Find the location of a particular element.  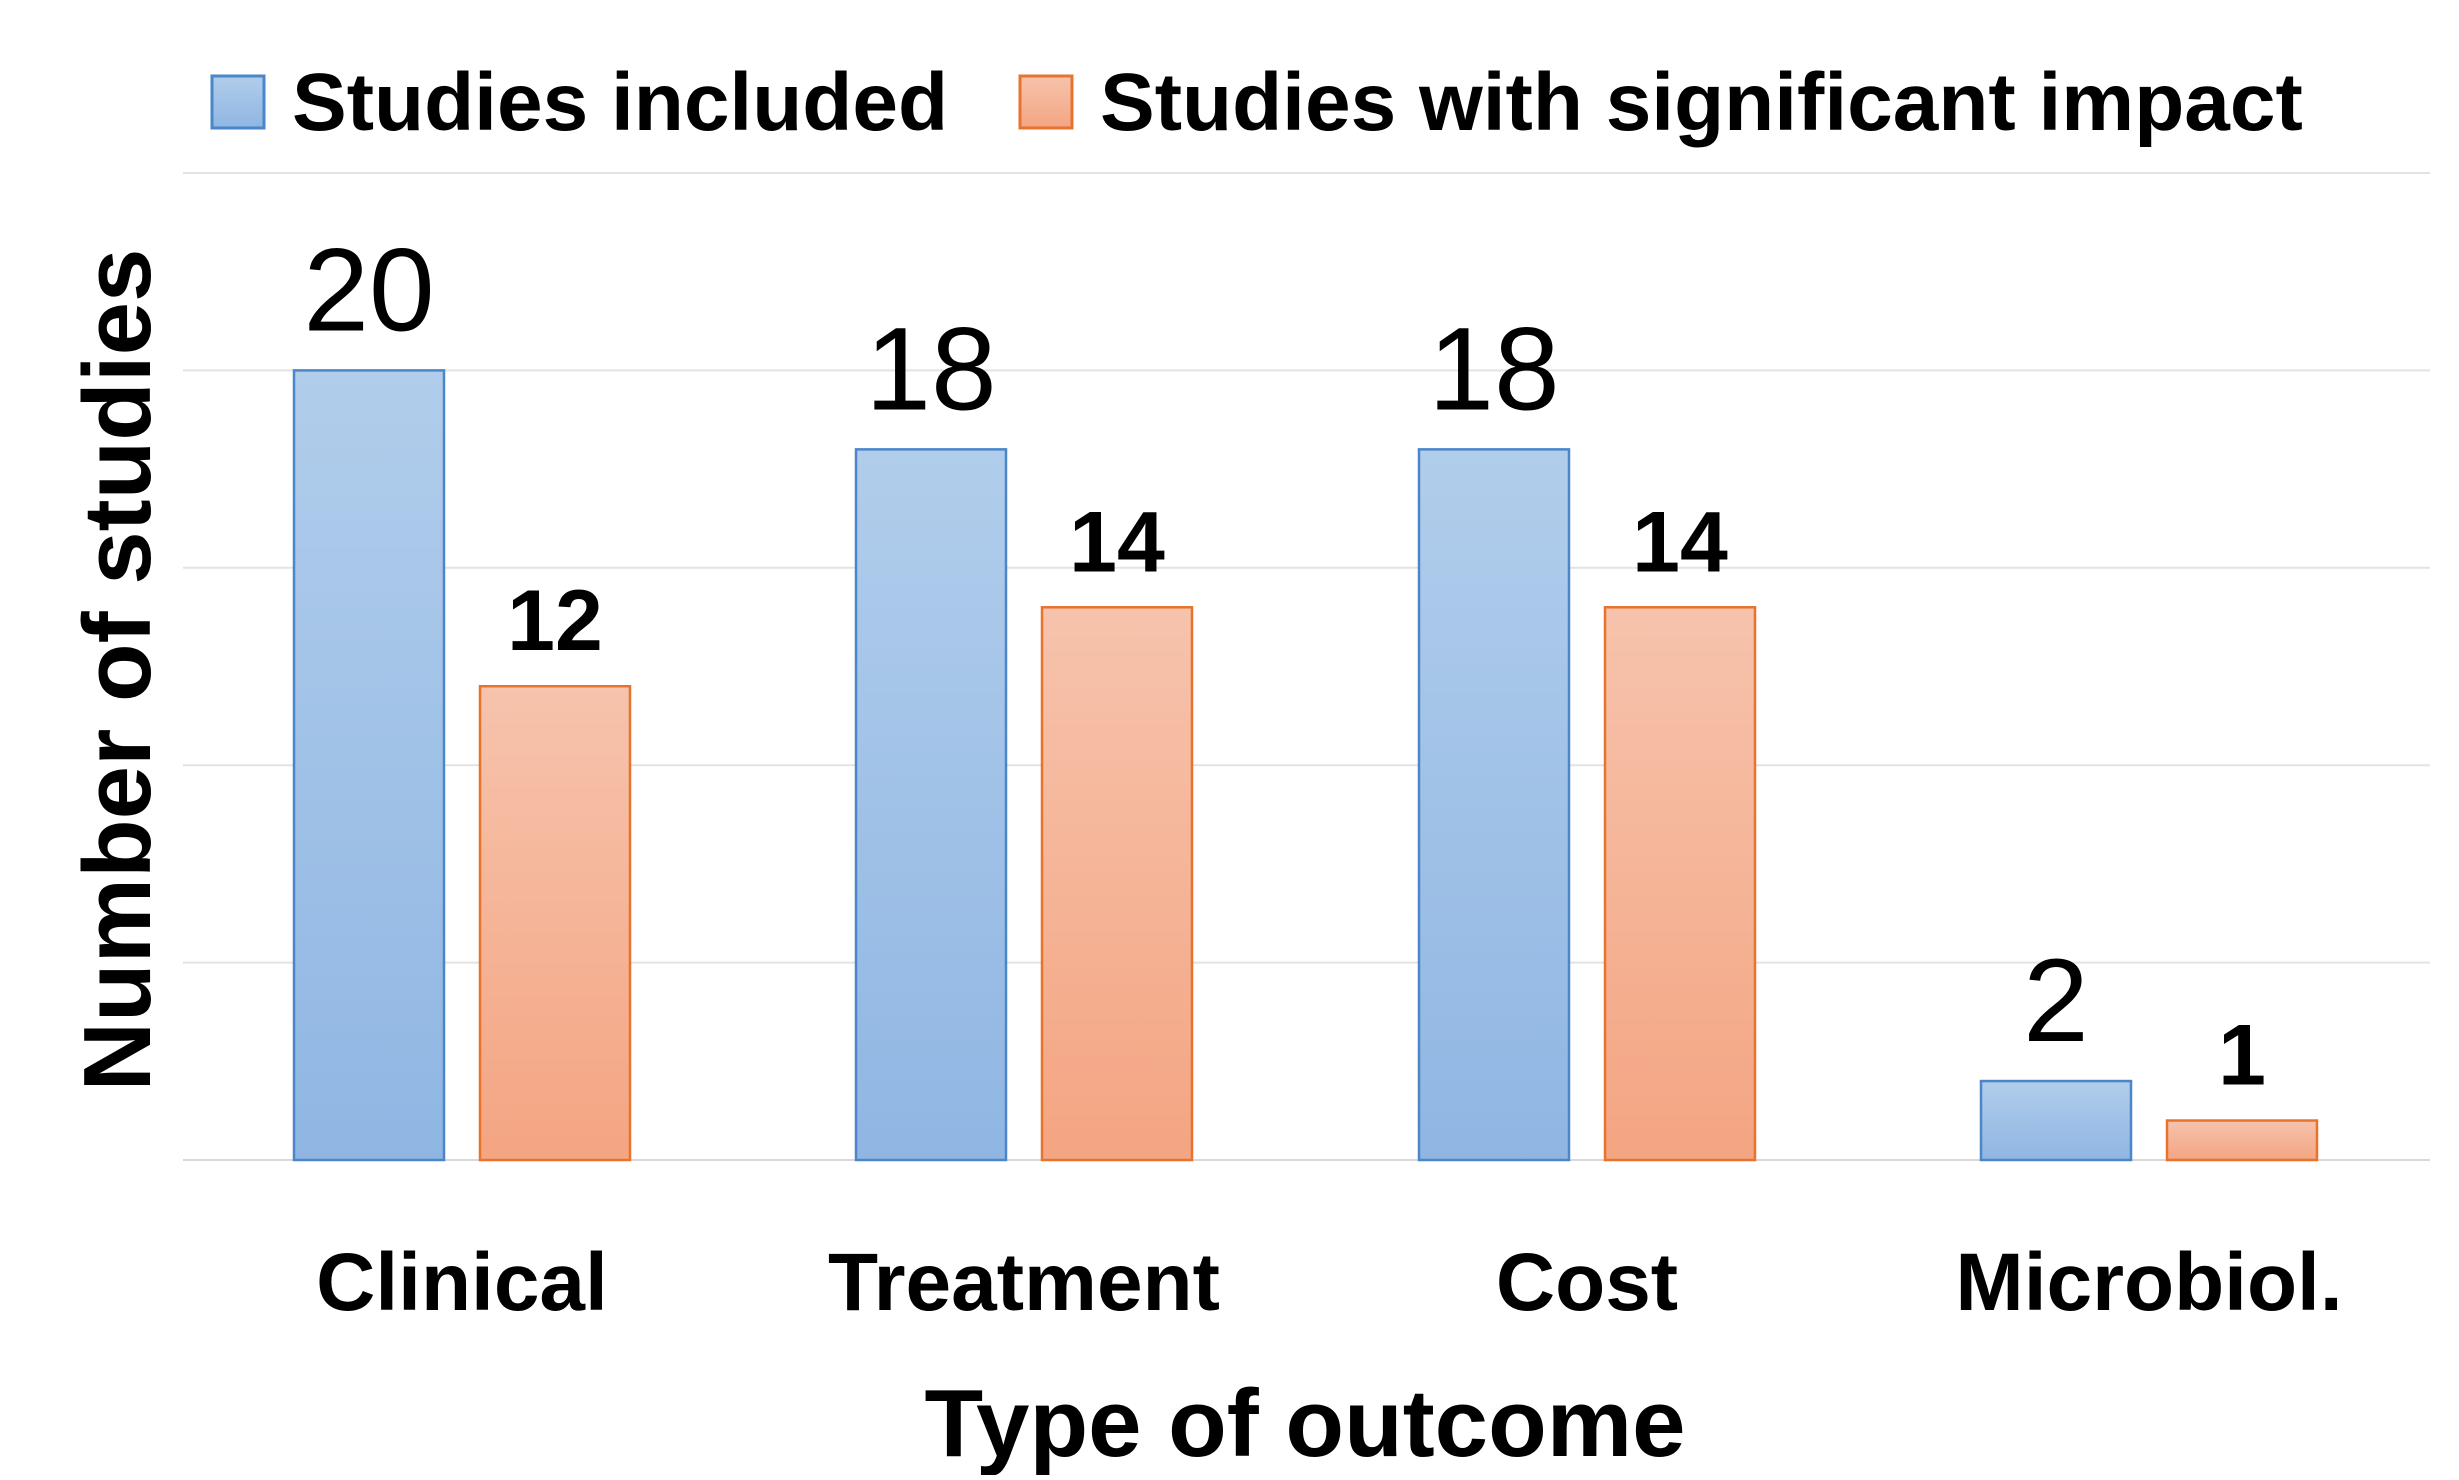

bar-studies-with-significant-impact-microbiol is located at coordinates (2242, 1140).